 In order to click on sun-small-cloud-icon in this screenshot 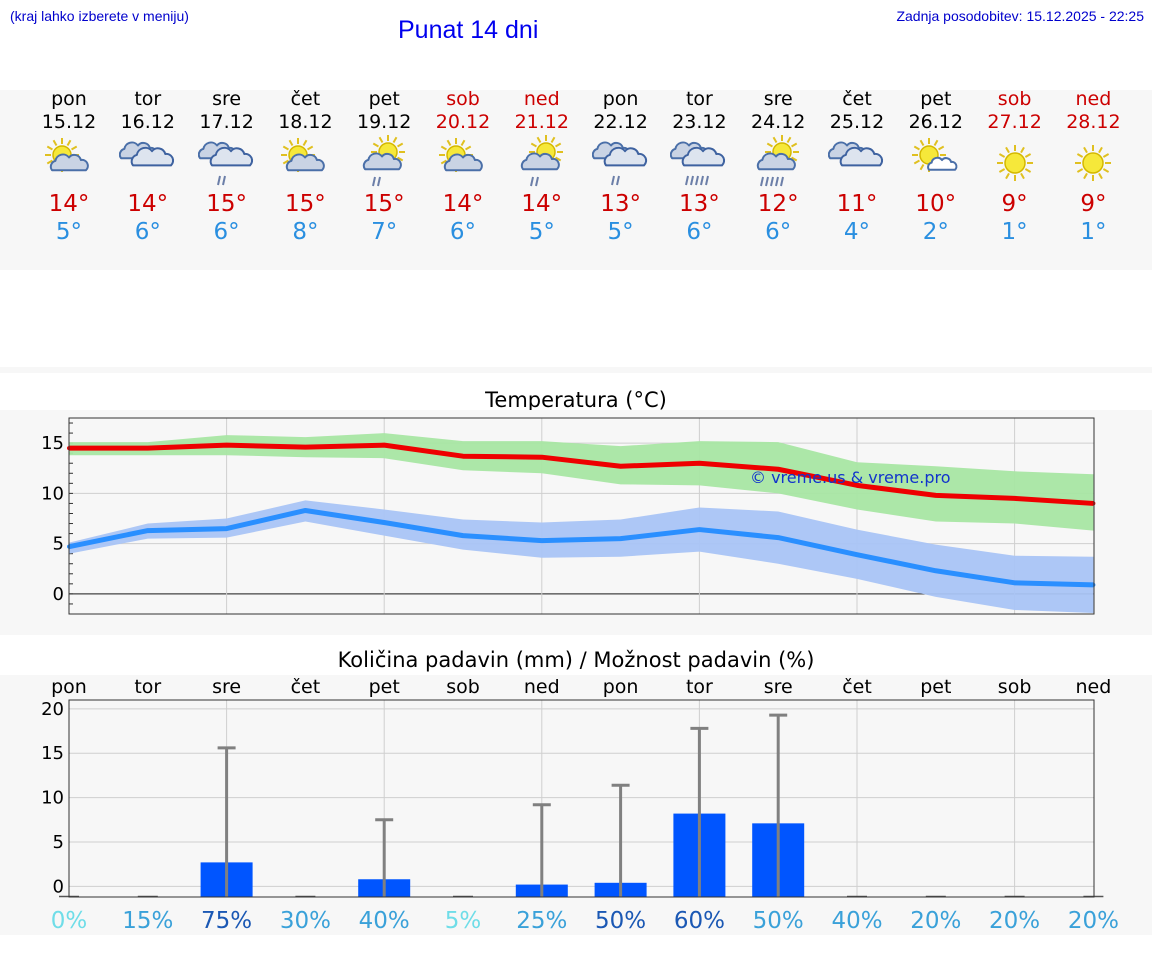, I will do `click(934, 155)`.